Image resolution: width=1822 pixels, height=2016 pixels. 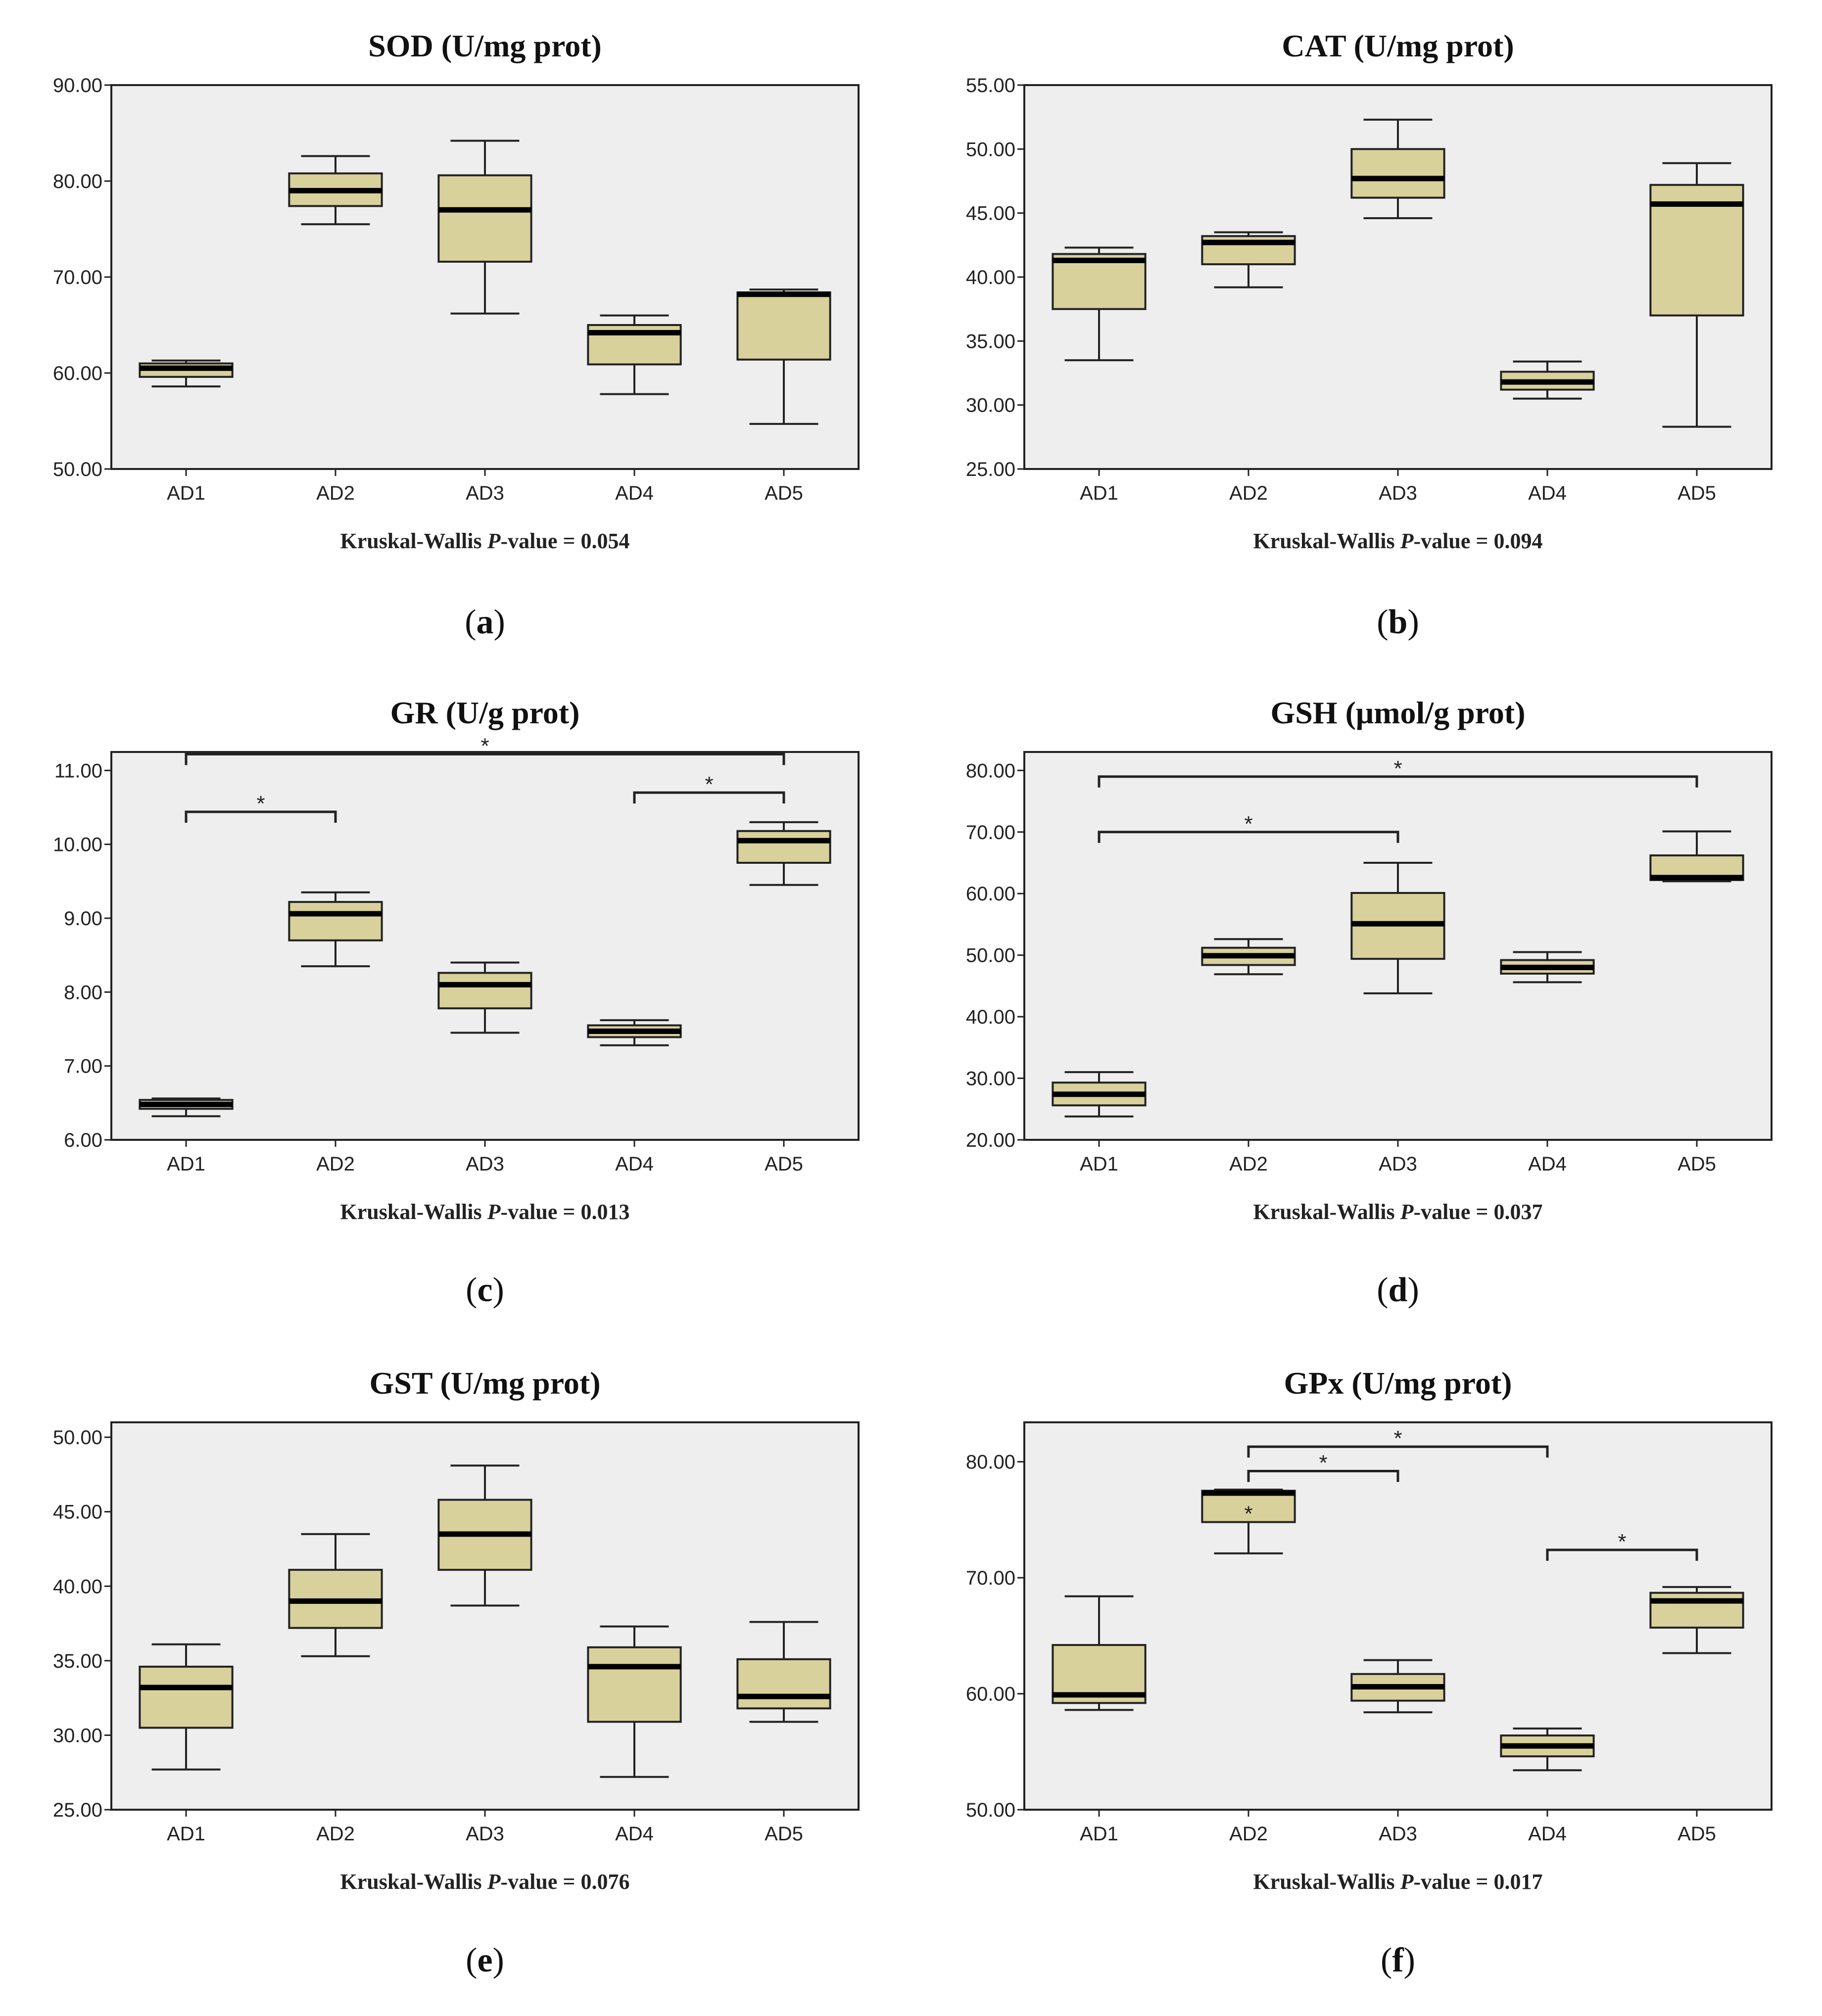 I want to click on p-value-suffix: -value = 0.017, so click(x=1479, y=1882).